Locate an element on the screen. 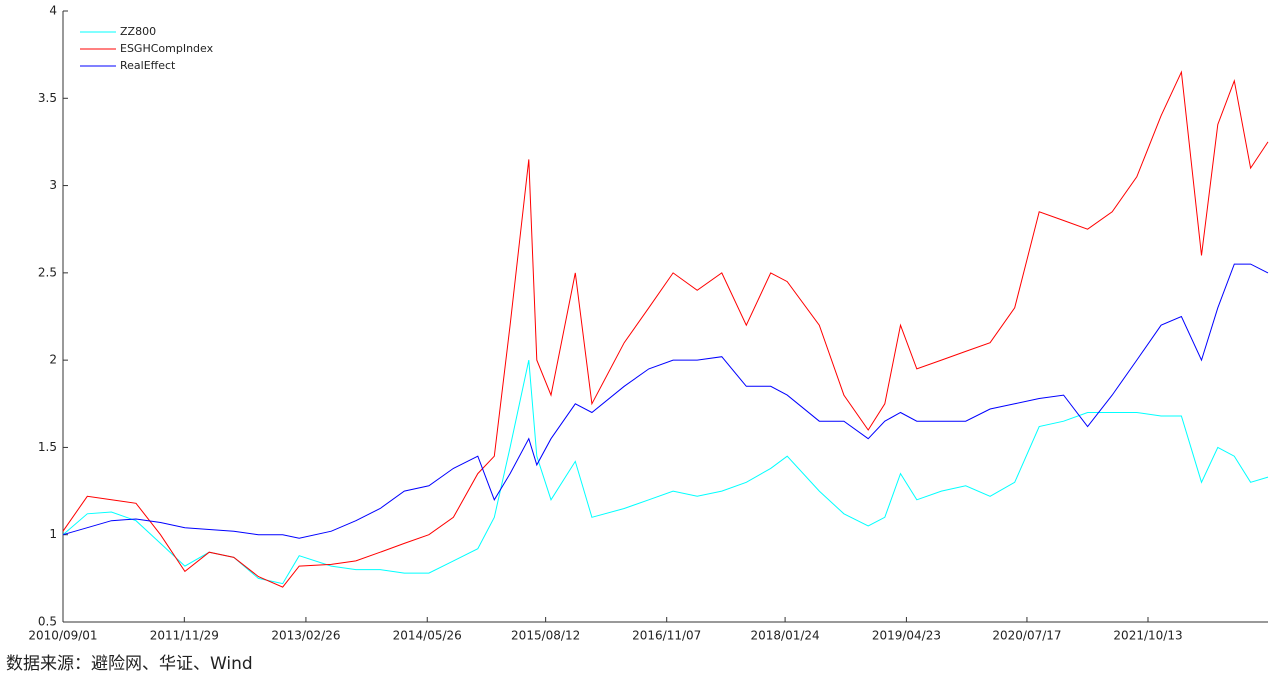  y-tick-label: 0.5 is located at coordinates (47, 622).